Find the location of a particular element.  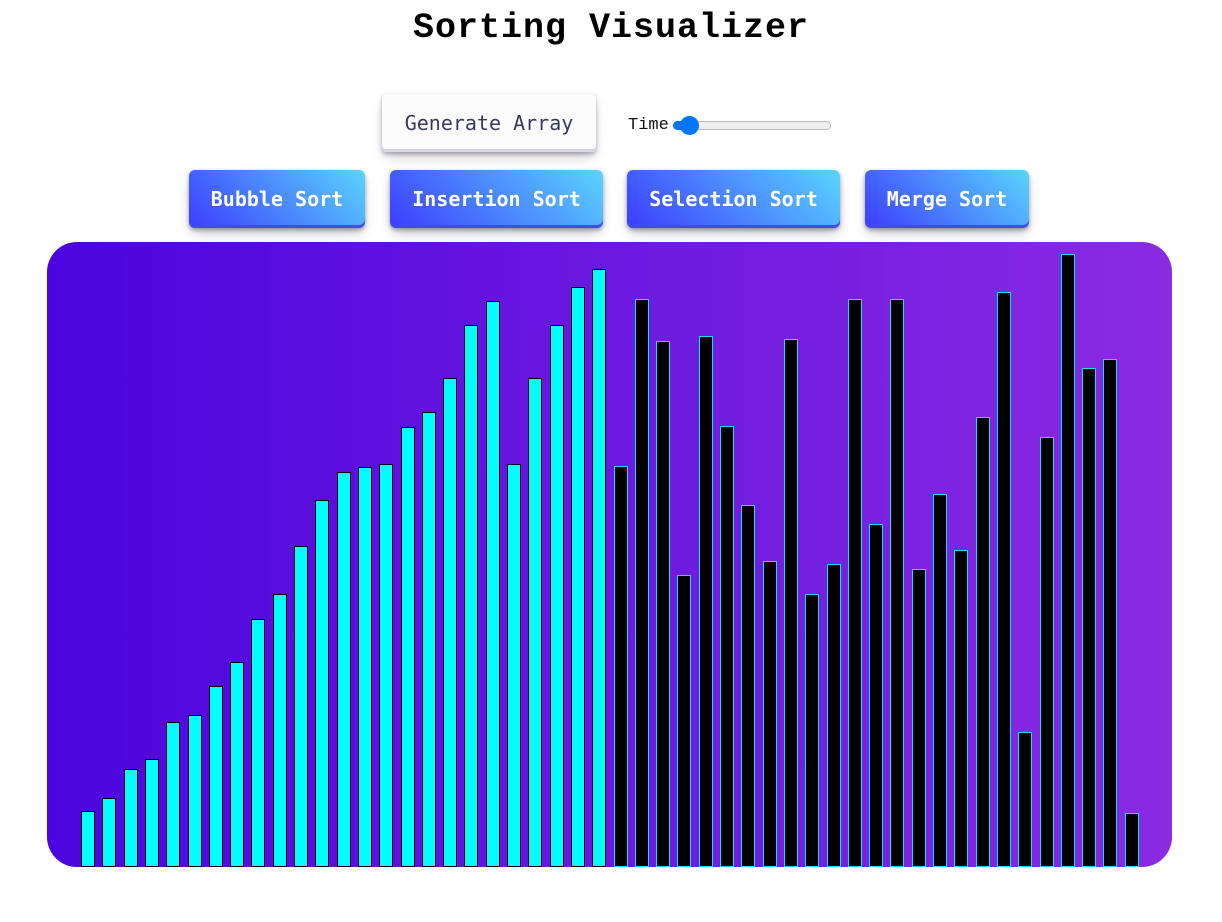

time-label: Time is located at coordinates (648, 125).